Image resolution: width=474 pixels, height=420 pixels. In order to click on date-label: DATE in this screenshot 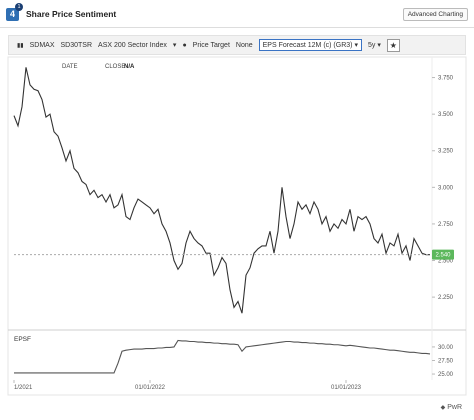, I will do `click(70, 67)`.